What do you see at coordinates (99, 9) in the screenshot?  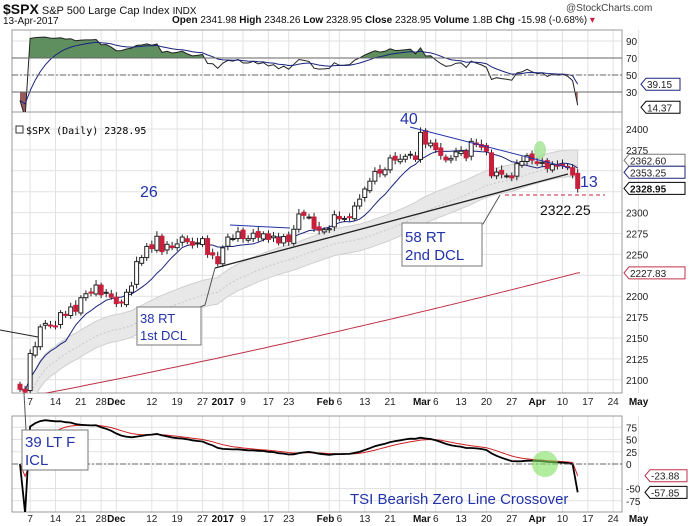 I see `chart-title: $SPX S&P 500 Large Cap Index INDX` at bounding box center [99, 9].